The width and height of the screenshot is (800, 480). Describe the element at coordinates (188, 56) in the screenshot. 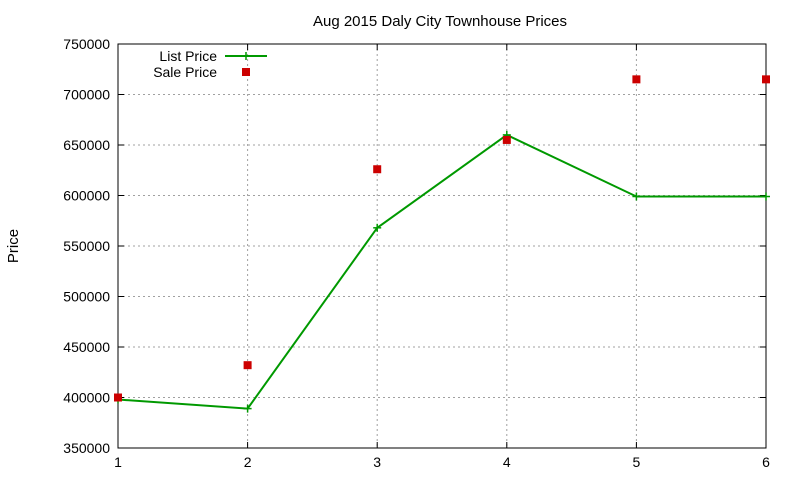

I see `legend-label: List Price` at that location.